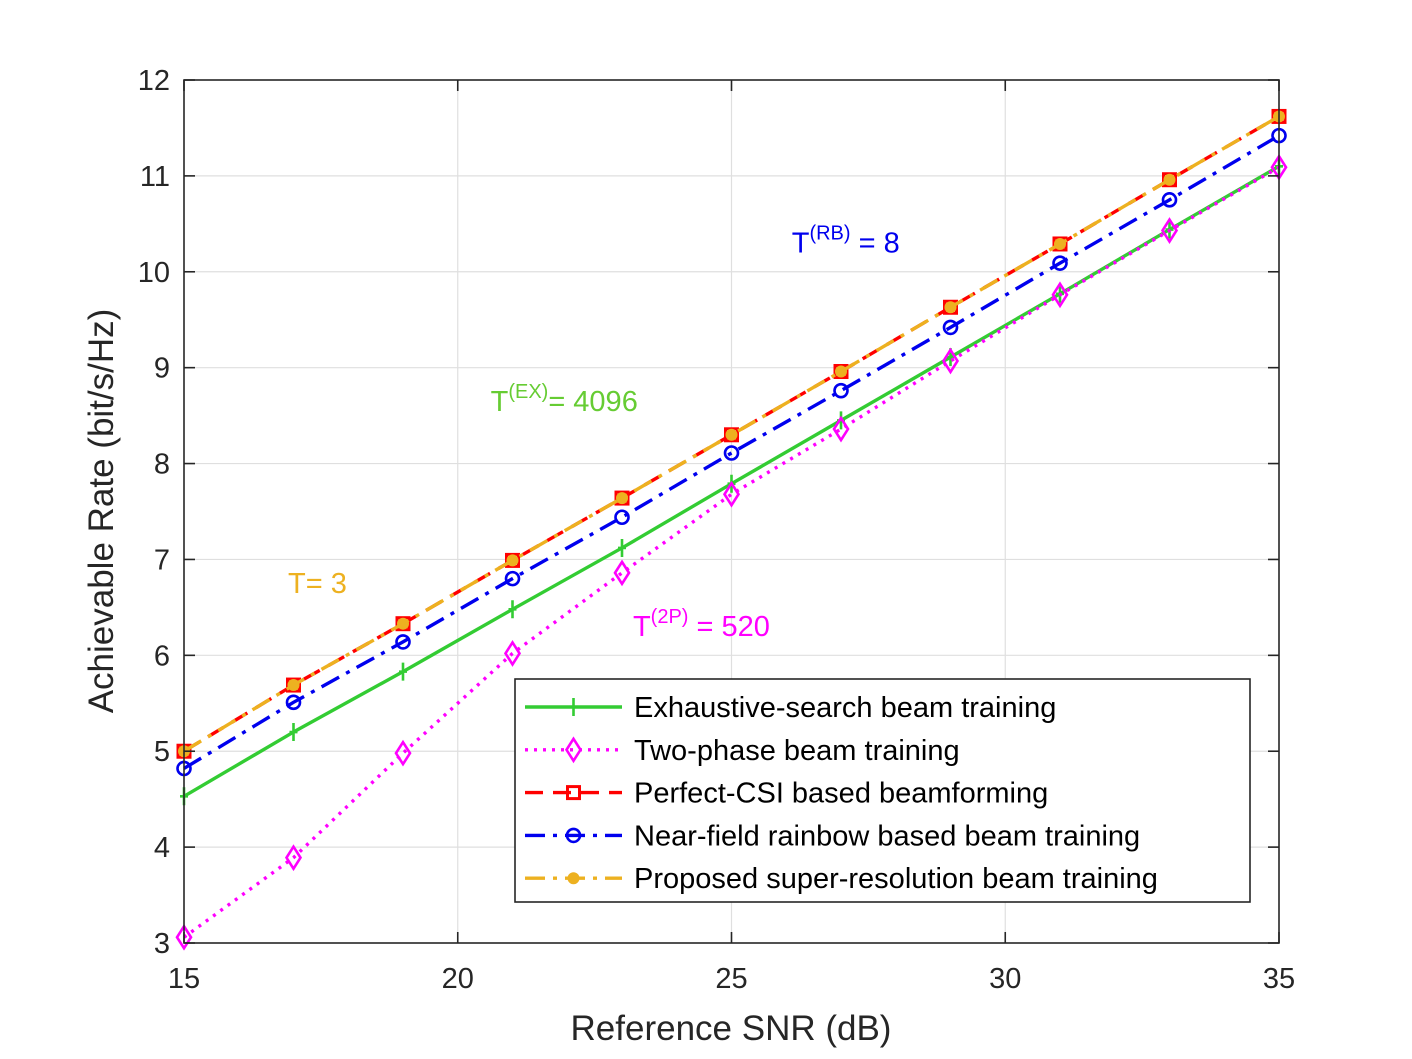  What do you see at coordinates (728, 627) in the screenshot?
I see `annotation-2p-suffix: = 520` at bounding box center [728, 627].